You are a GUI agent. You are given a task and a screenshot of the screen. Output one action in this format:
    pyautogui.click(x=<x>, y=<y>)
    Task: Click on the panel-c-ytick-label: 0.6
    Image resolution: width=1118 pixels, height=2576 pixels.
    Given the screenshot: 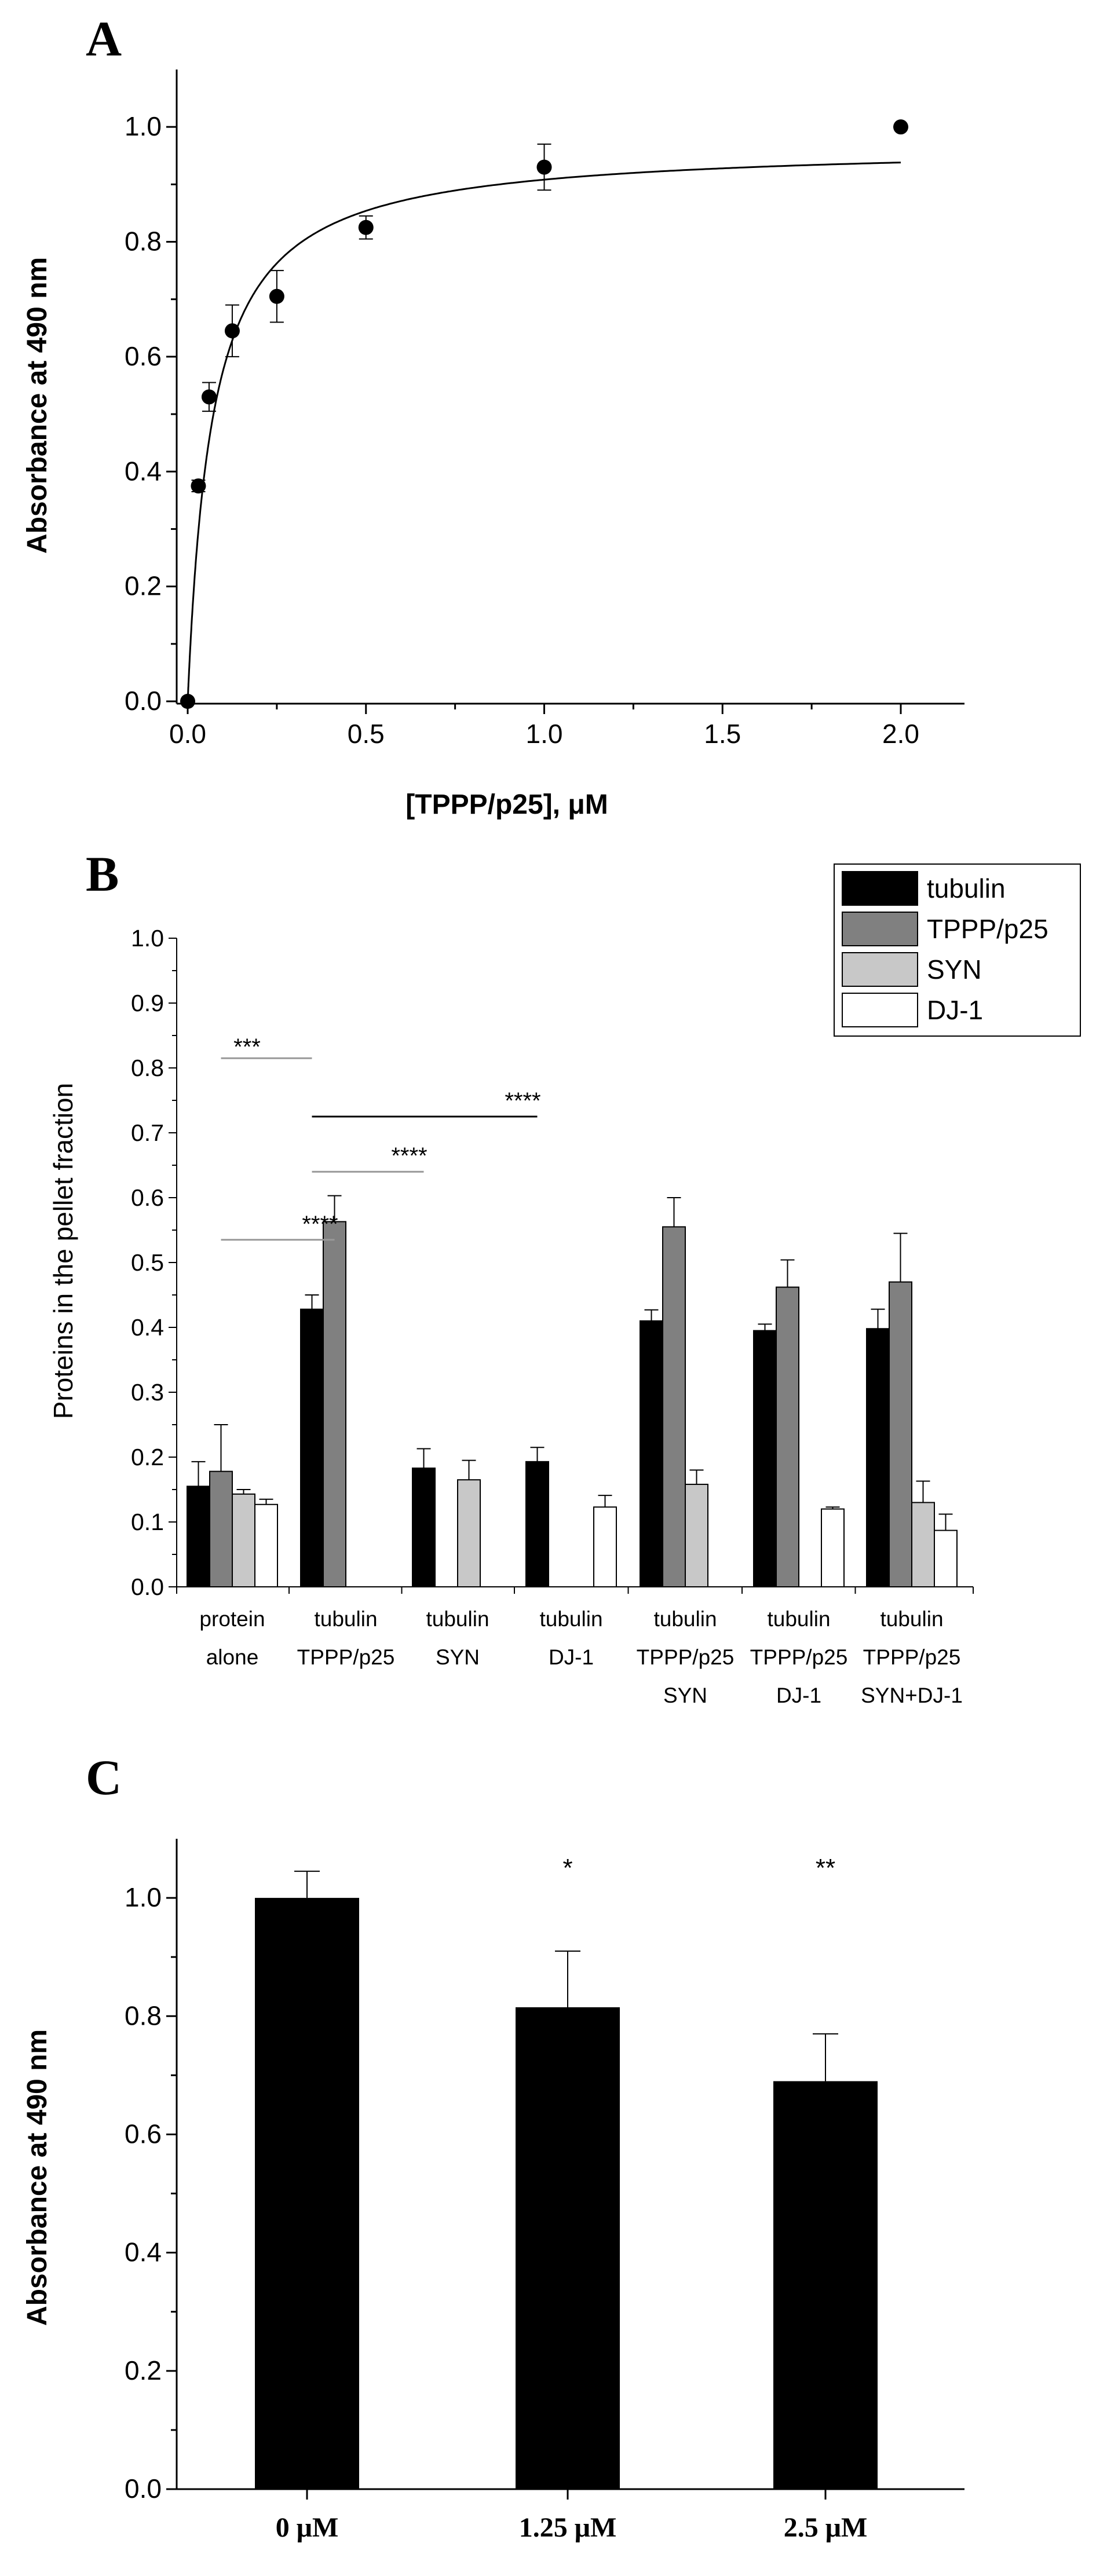 What is the action you would take?
    pyautogui.click(x=144, y=2133)
    